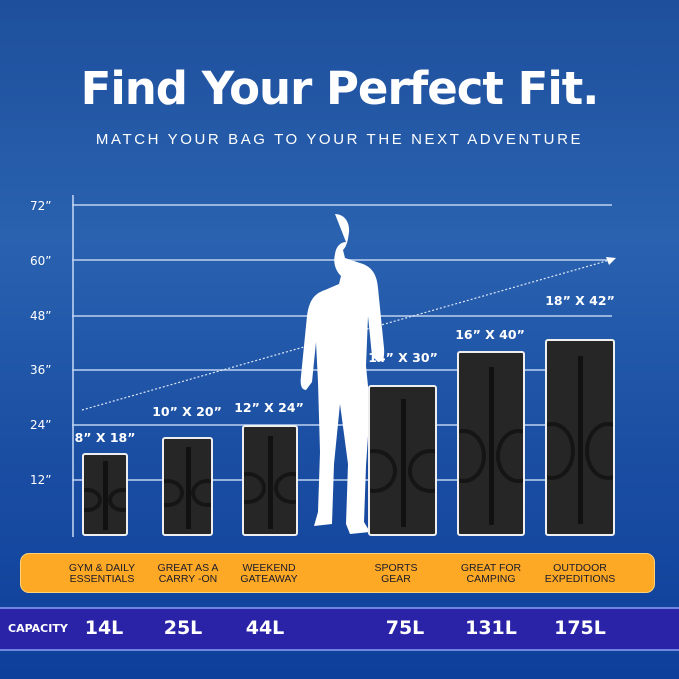 The image size is (679, 679). What do you see at coordinates (41, 370) in the screenshot?
I see `y-tick: 36”` at bounding box center [41, 370].